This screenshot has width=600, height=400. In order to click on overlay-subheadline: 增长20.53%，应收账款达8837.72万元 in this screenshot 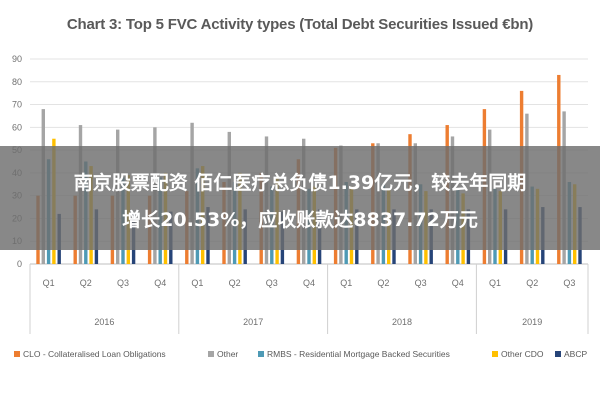, I will do `click(300, 220)`.